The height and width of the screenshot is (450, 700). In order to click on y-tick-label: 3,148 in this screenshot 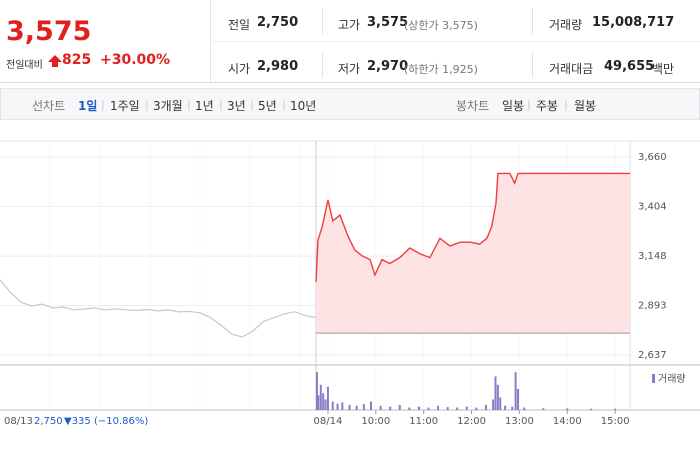, I will do `click(652, 256)`.